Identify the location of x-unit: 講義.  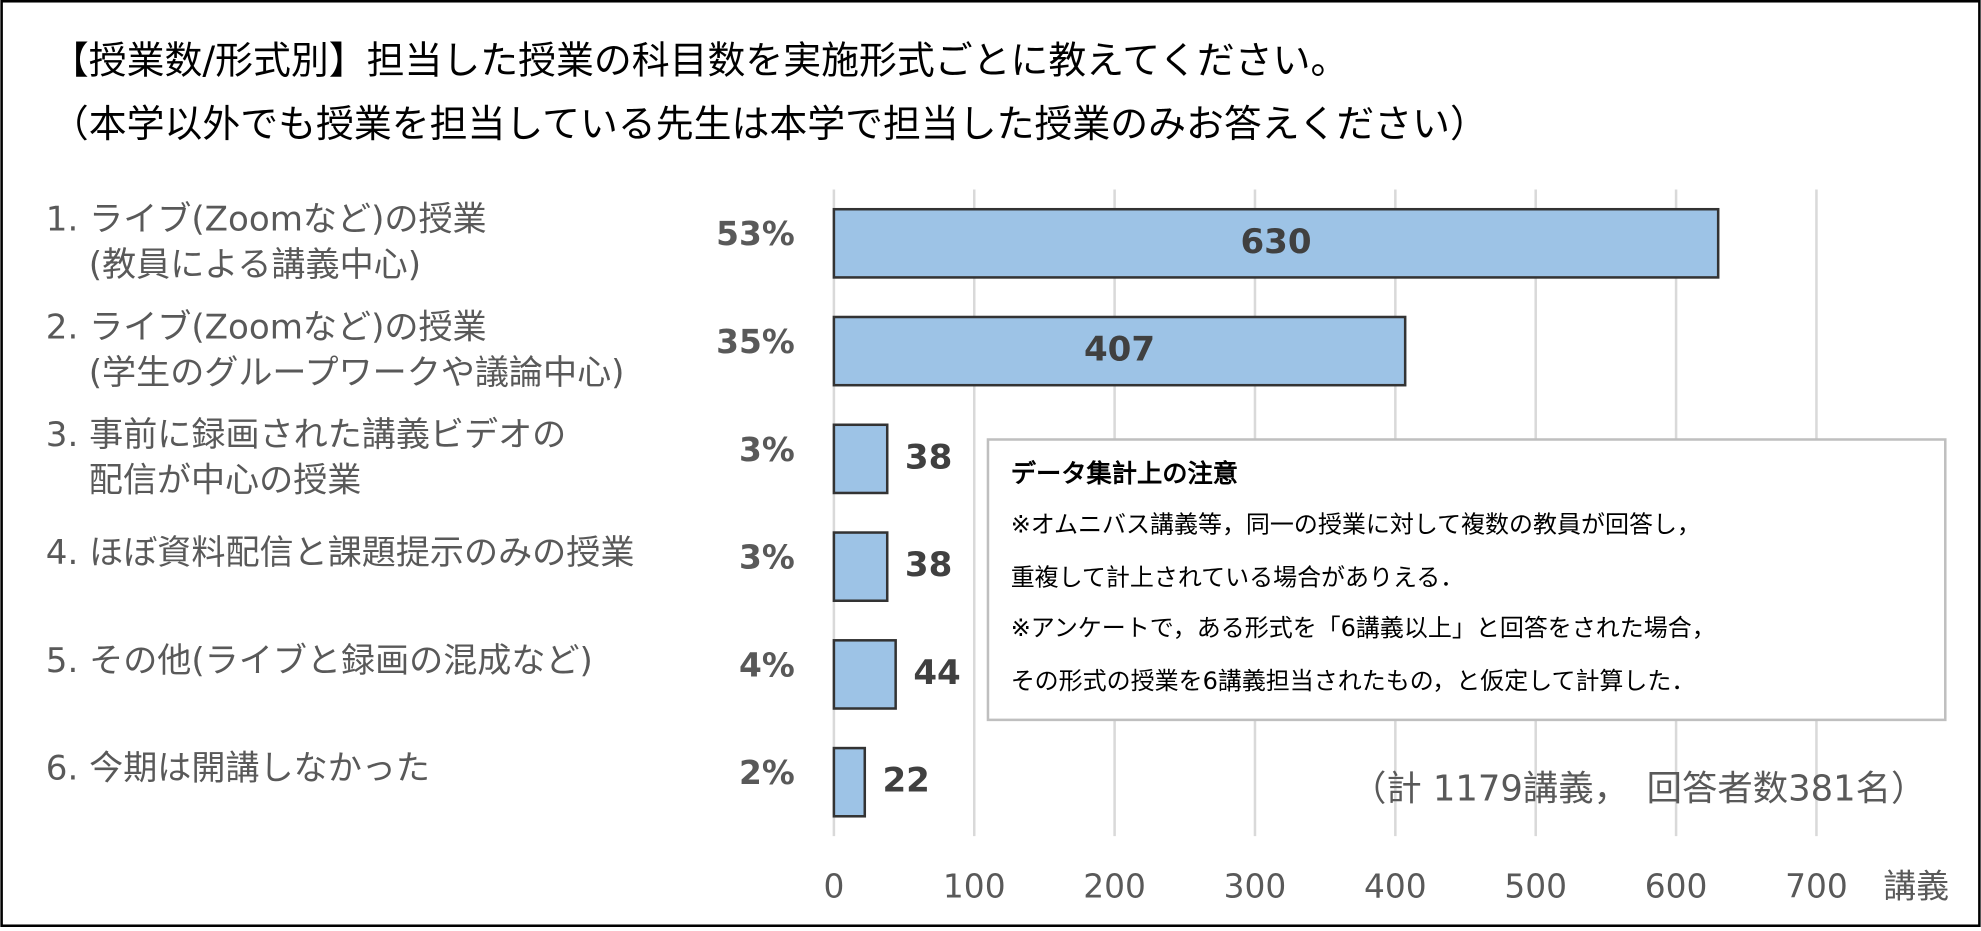
(1916, 886).